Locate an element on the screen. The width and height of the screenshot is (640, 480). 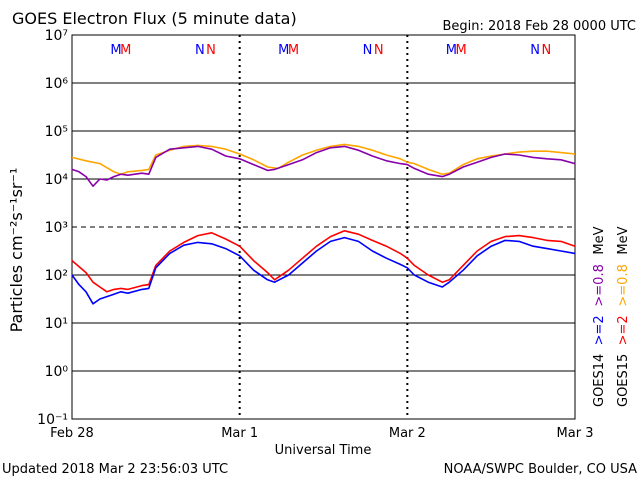
begin-time: Begin: 2018 Feb 28 0000 UTC is located at coordinates (539, 26).